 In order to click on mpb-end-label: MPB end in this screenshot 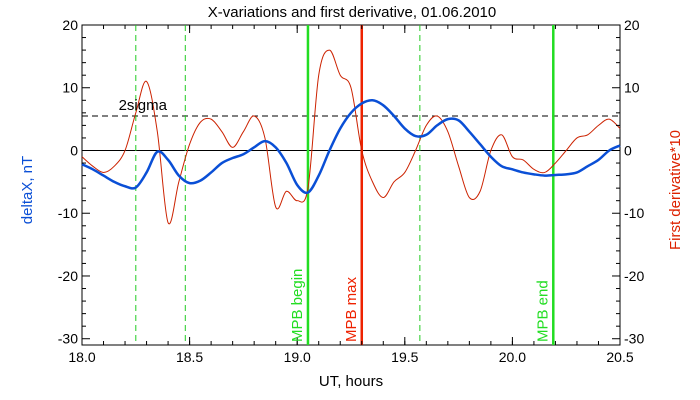, I will do `click(542, 311)`.